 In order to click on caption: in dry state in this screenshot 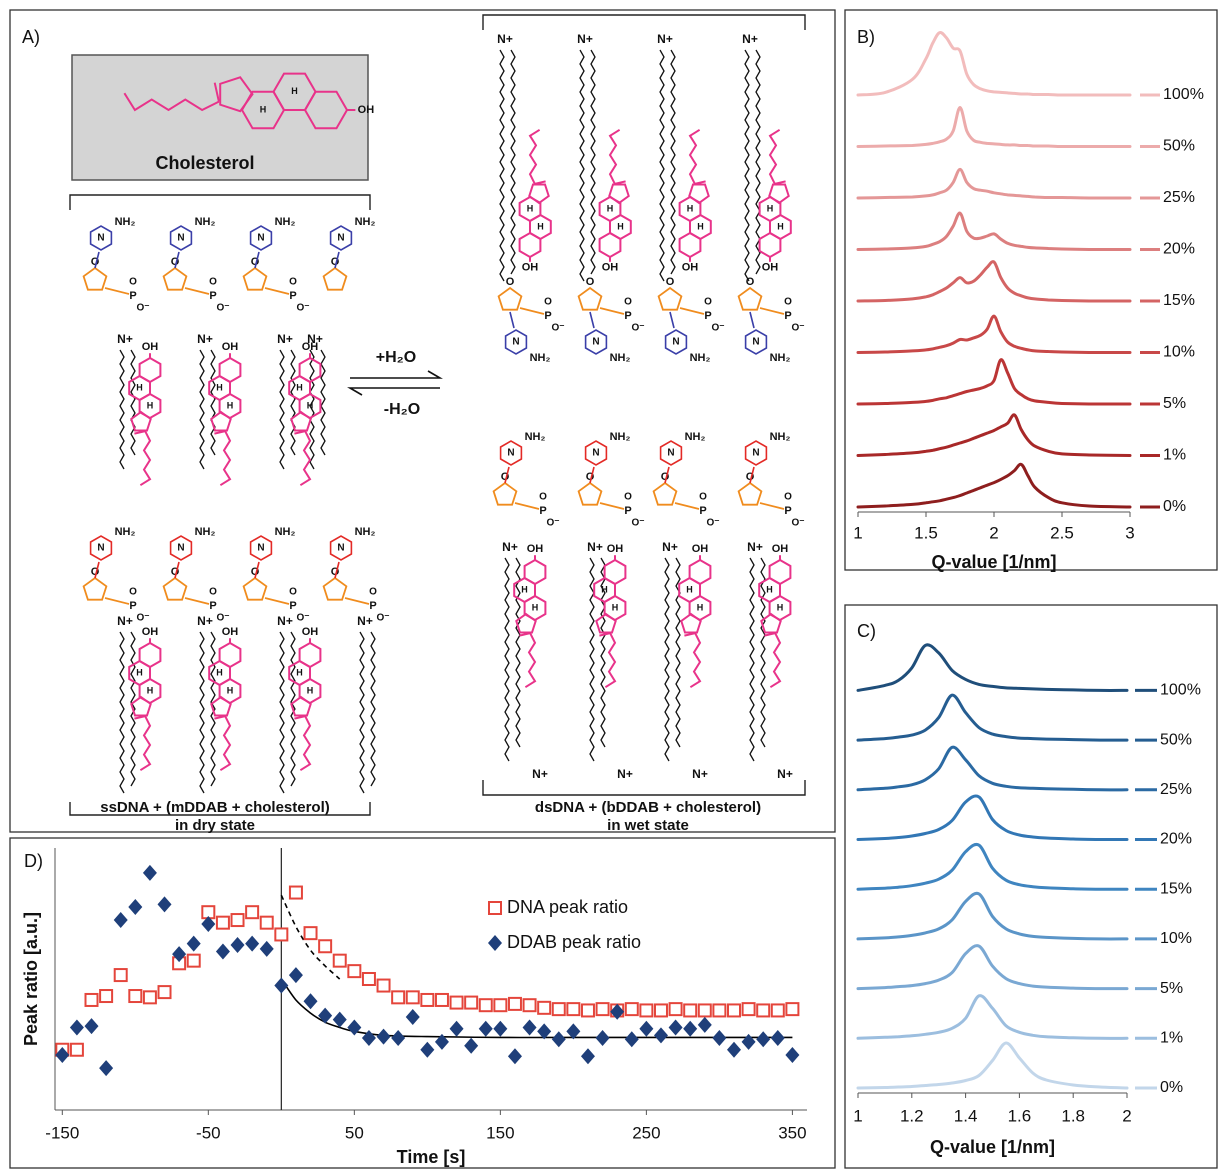, I will do `click(215, 825)`.